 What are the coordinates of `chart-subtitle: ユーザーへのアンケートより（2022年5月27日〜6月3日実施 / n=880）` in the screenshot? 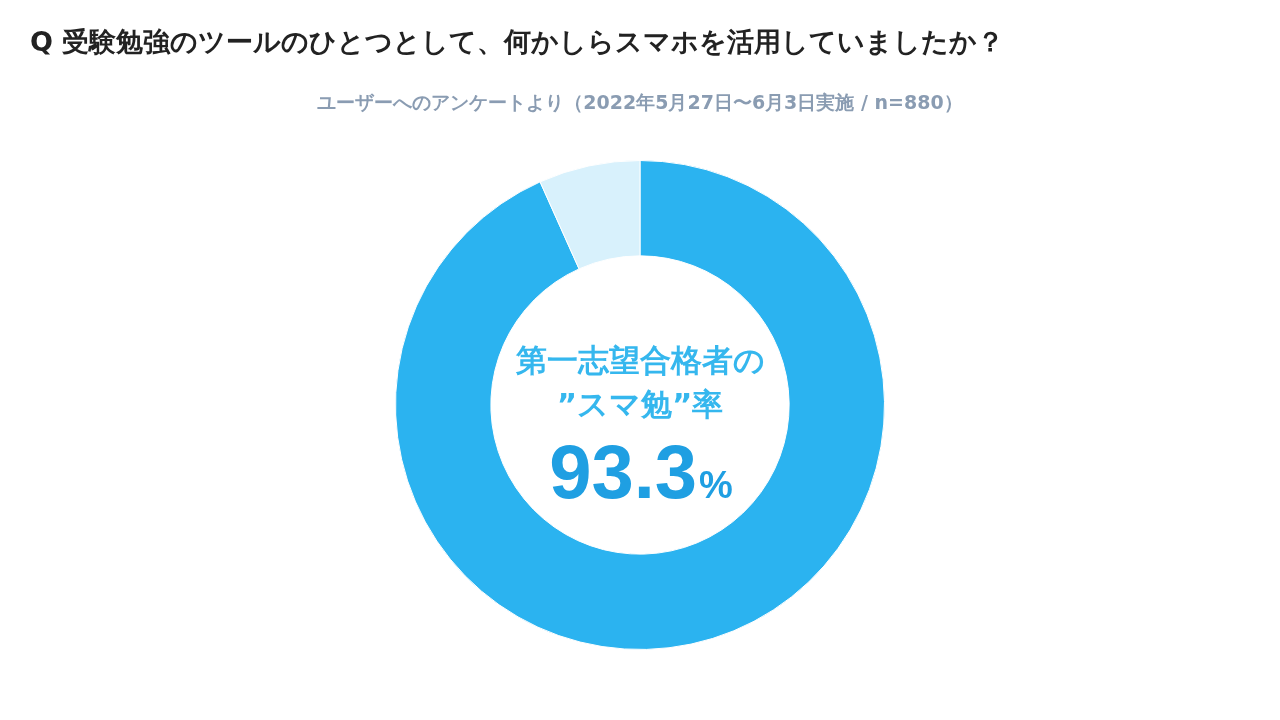 It's located at (640, 102).